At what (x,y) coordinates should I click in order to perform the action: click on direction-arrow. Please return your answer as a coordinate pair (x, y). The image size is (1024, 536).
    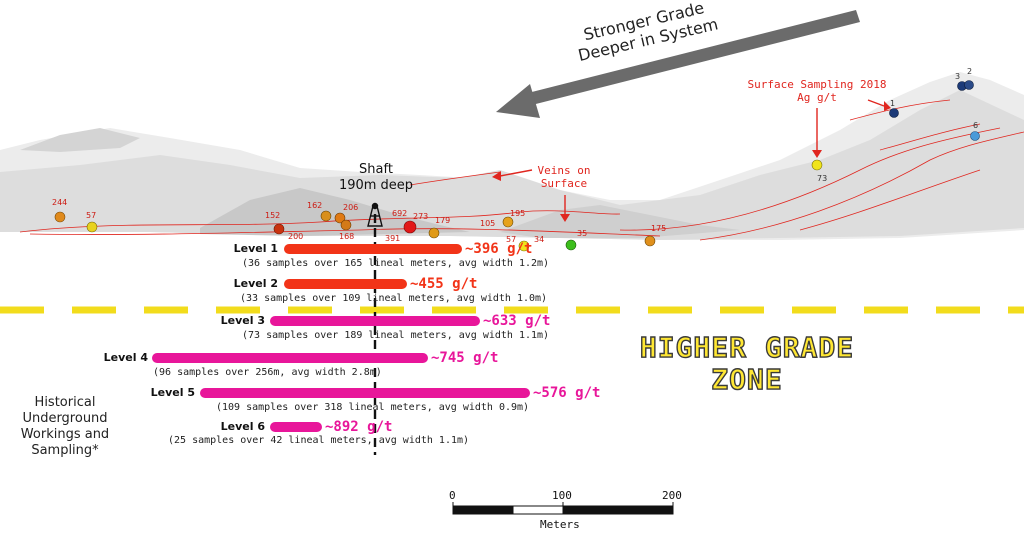
    Looking at the image, I should click on (678, 64).